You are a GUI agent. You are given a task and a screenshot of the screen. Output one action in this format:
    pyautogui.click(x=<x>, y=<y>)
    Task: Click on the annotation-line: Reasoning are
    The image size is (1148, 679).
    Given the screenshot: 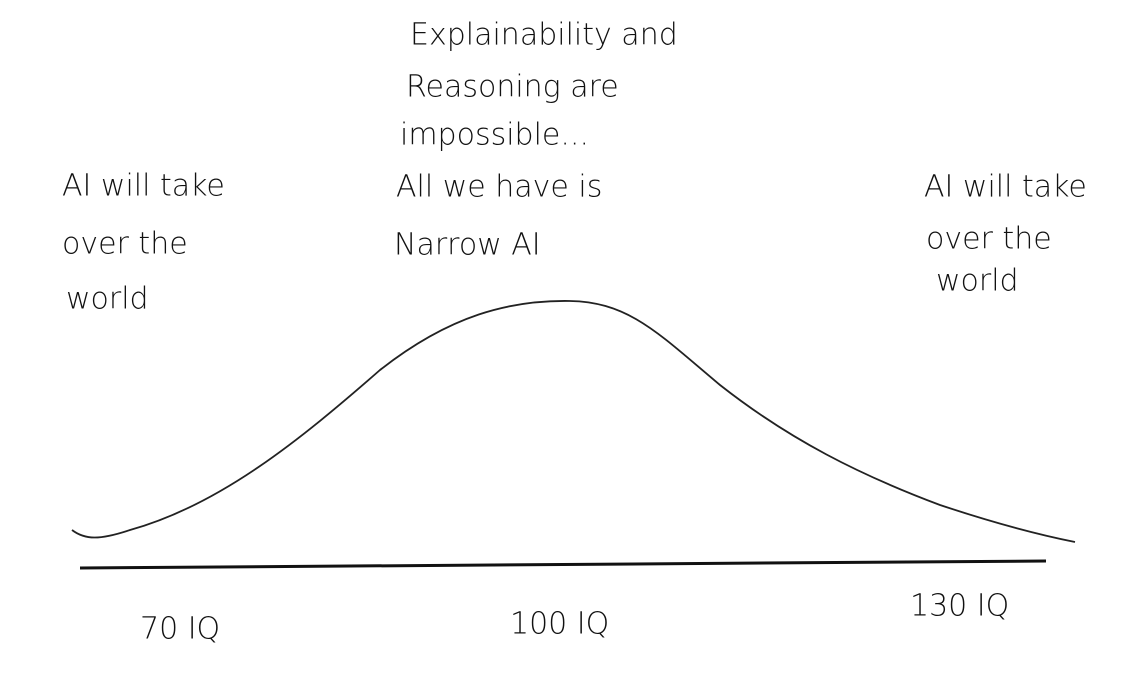 What is the action you would take?
    pyautogui.click(x=512, y=87)
    